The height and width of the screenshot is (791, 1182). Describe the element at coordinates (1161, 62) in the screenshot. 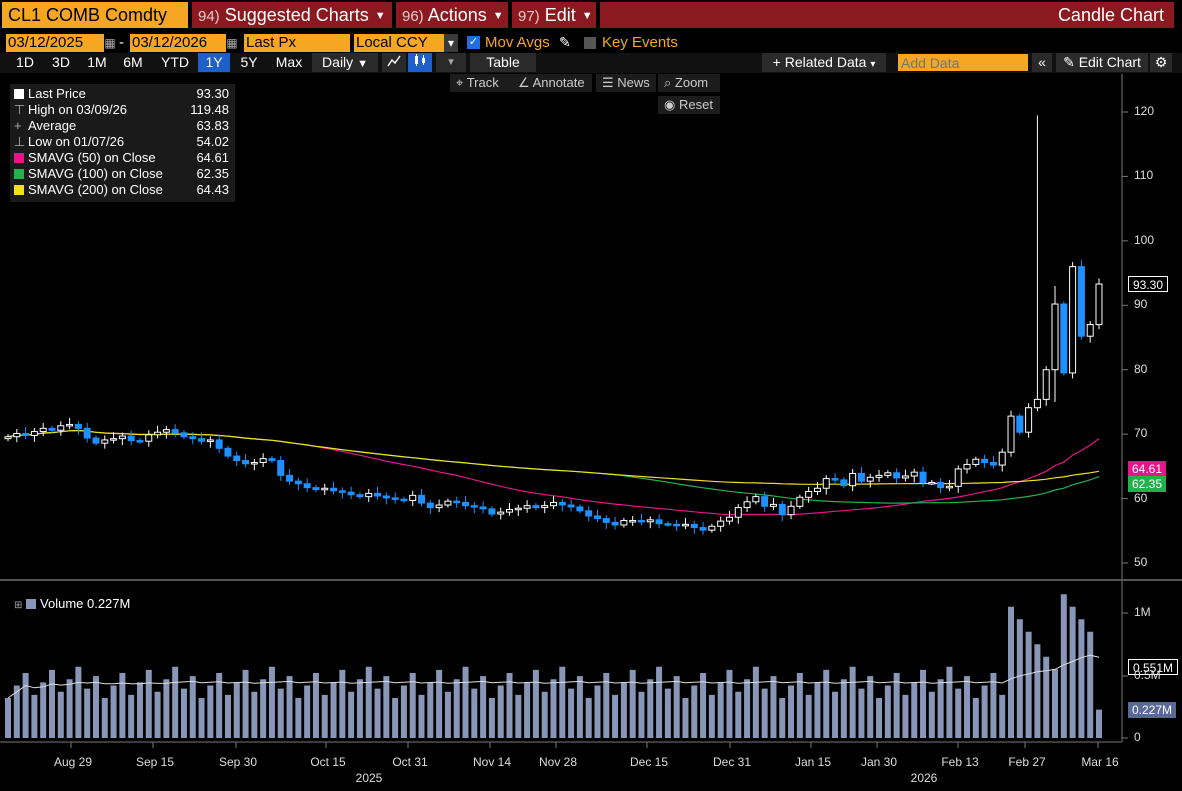

I see `gear-icon: ⚙` at that location.